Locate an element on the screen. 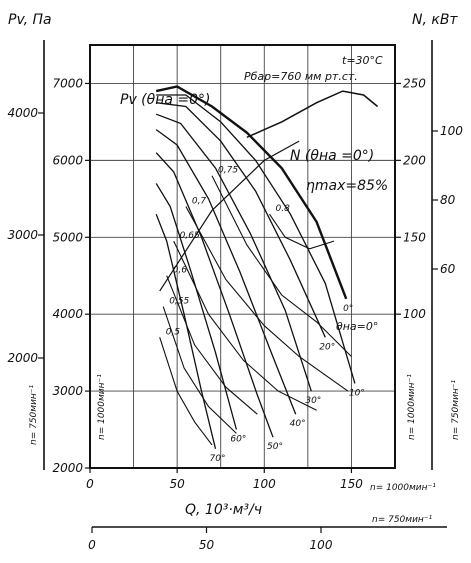 Image resolution: width=471 pixels, height=563 pixels. y-power-1000-tick-label: 200 is located at coordinates (414, 160).